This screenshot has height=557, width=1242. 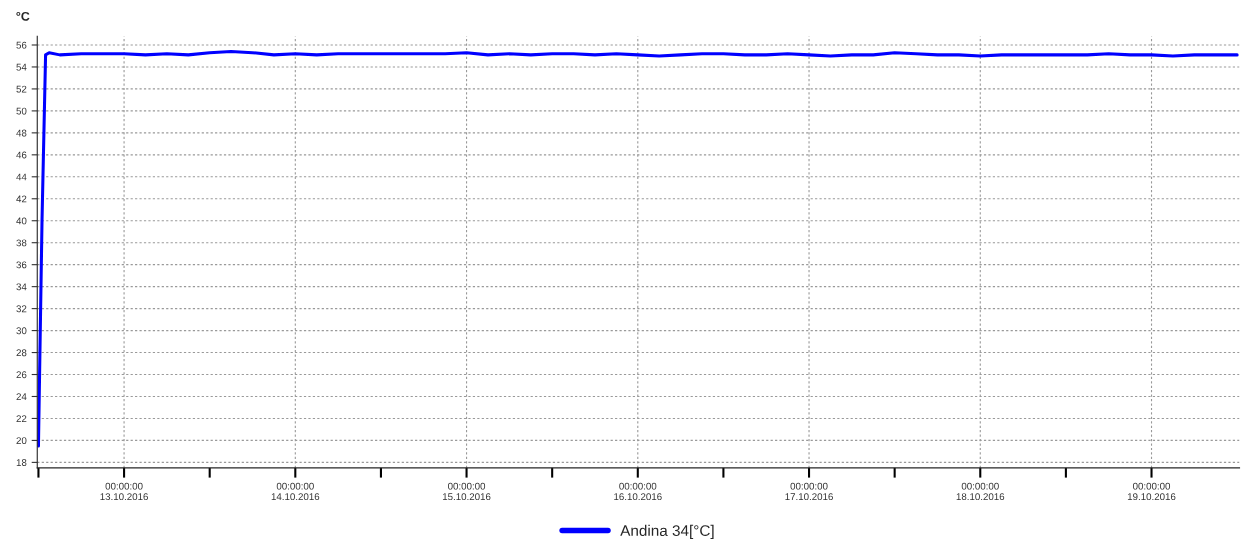 What do you see at coordinates (21, 67) in the screenshot?
I see `y-tick-label: 54` at bounding box center [21, 67].